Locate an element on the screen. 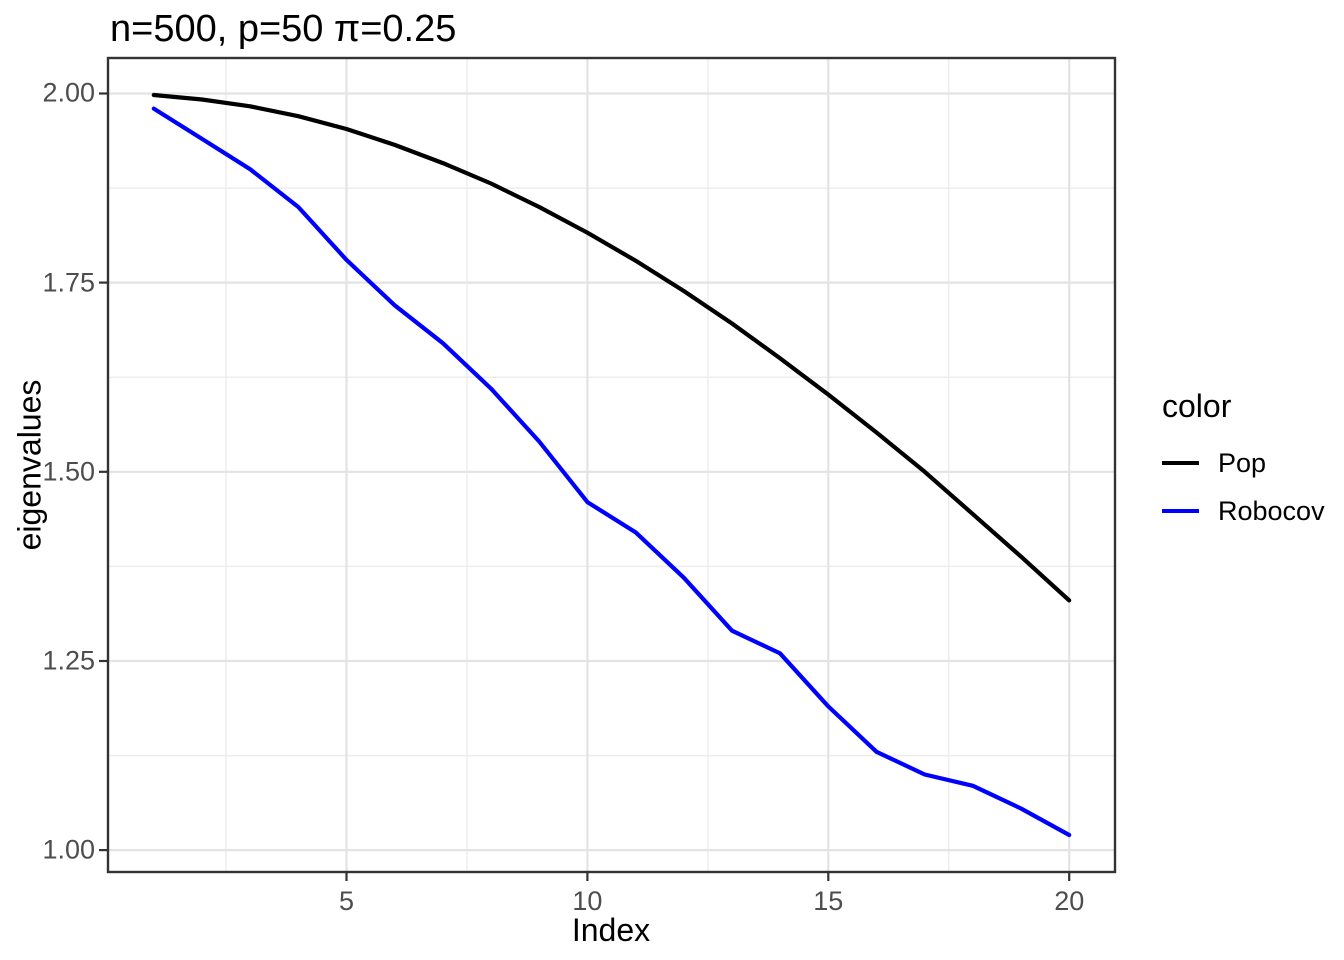  legend-title: color is located at coordinates (1197, 406).